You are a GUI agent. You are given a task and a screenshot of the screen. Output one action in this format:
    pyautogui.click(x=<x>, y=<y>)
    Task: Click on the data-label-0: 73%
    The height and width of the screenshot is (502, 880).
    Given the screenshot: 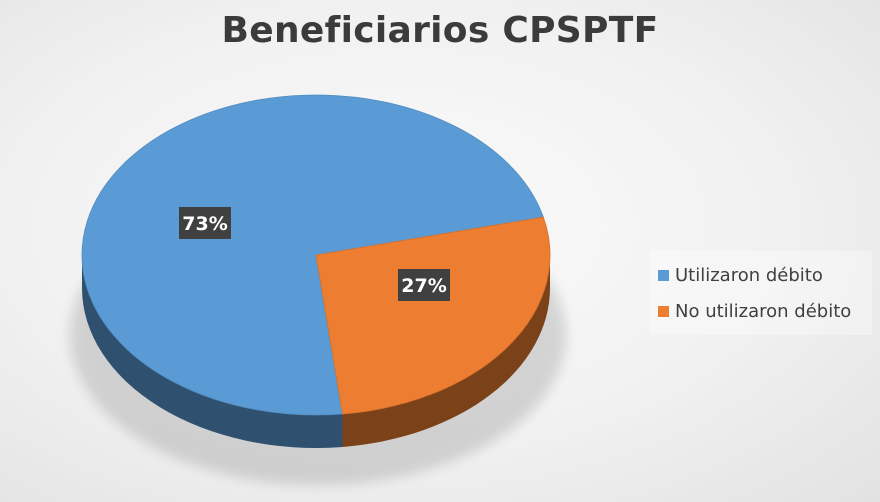 What is the action you would take?
    pyautogui.click(x=205, y=223)
    